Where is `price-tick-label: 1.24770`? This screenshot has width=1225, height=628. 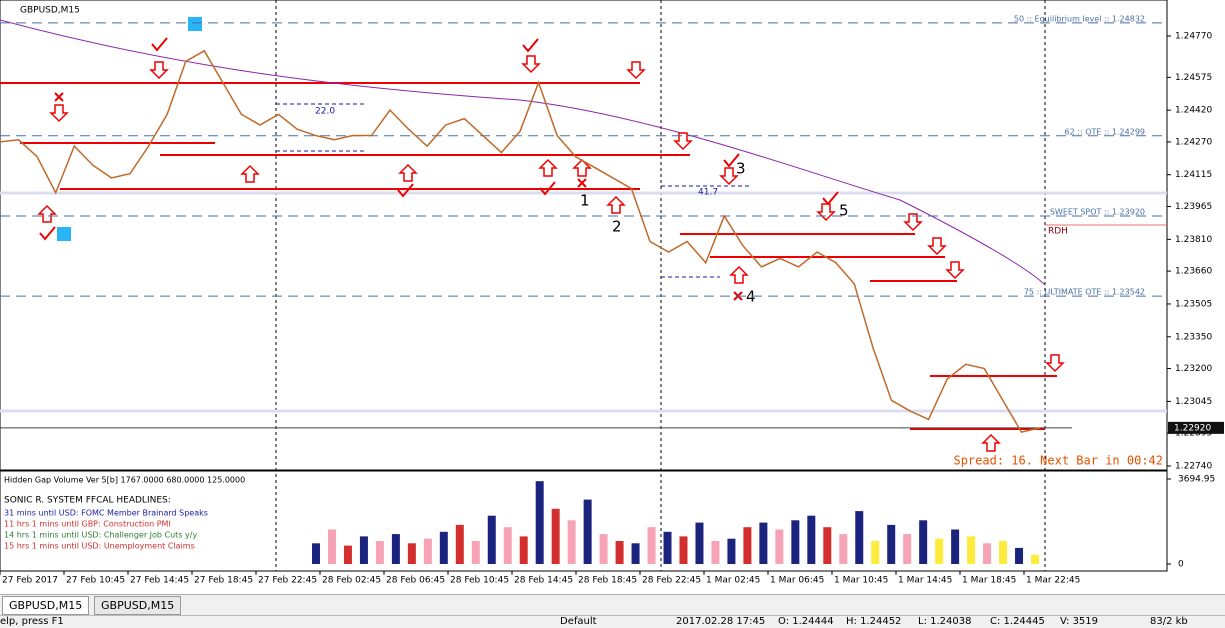
price-tick-label: 1.24770 is located at coordinates (1193, 37).